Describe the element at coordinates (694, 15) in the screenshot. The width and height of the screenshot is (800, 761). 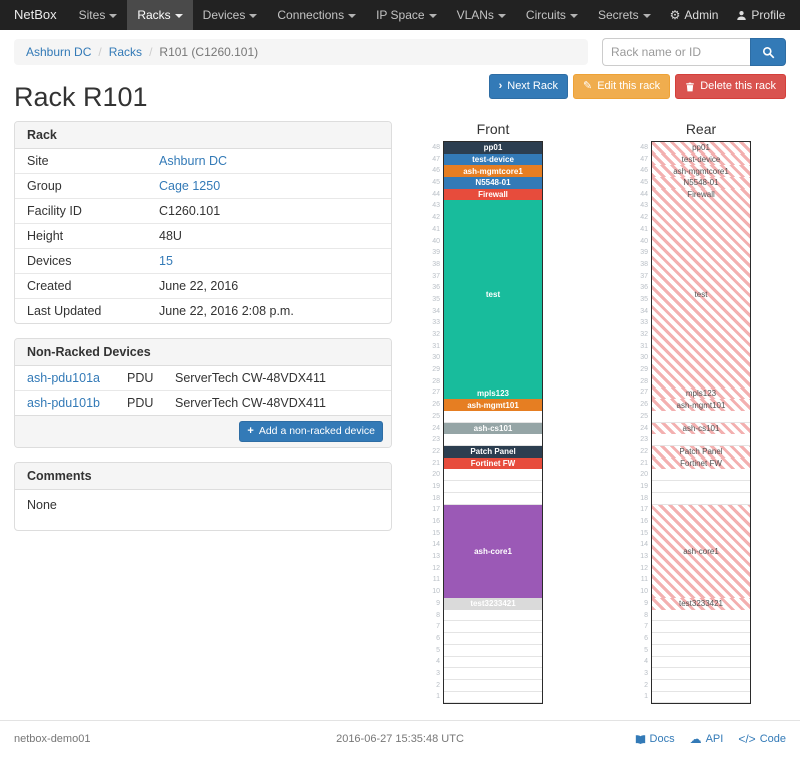
I see `admin-button: ⚙ Admin` at that location.